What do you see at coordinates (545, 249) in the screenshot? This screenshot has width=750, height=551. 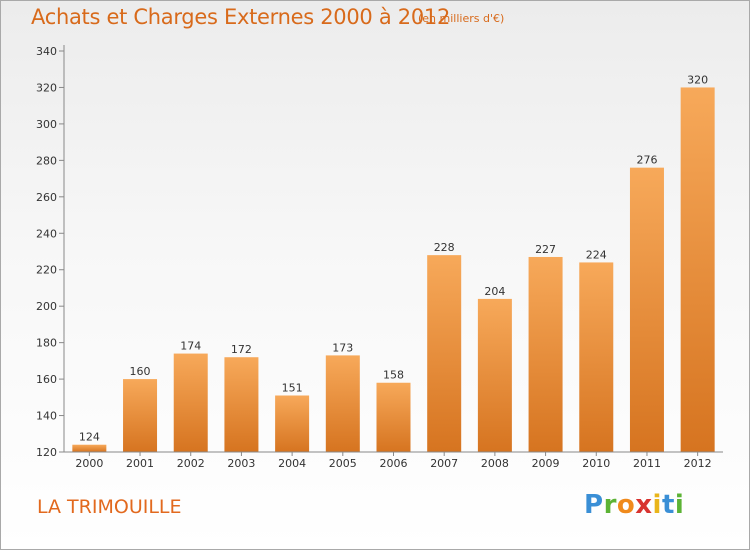 I see `bar-value-label: 227` at bounding box center [545, 249].